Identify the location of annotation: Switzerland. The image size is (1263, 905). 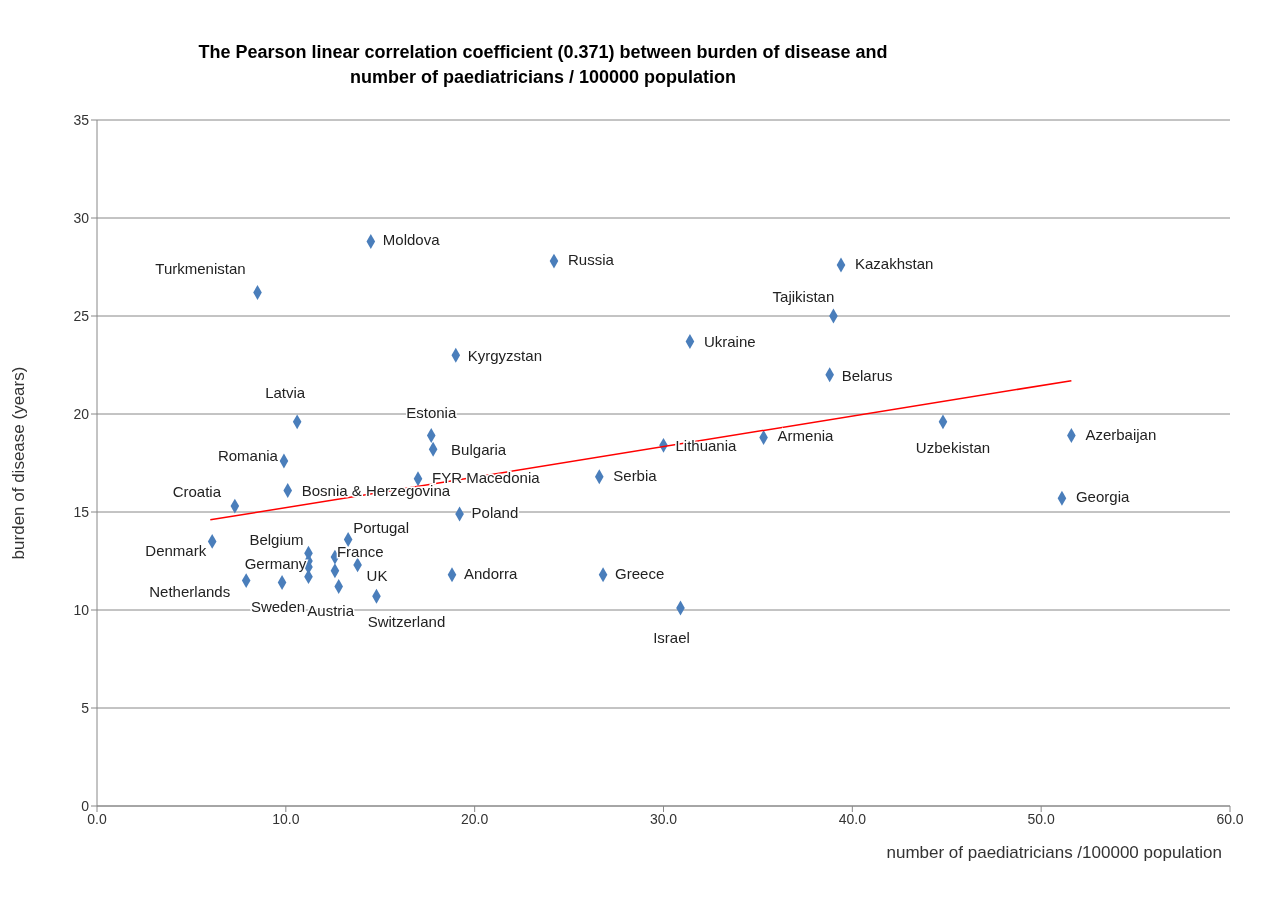
(406, 622).